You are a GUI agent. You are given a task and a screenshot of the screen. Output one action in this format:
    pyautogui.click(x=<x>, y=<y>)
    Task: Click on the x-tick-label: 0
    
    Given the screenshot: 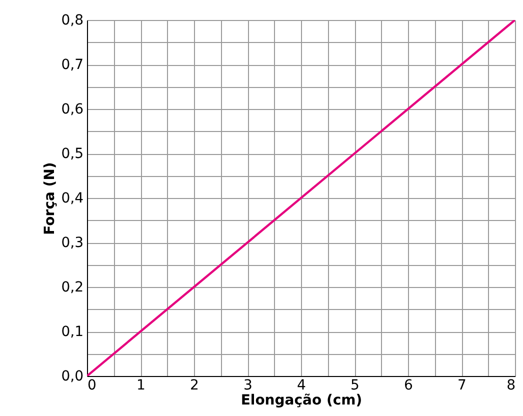 What is the action you would take?
    pyautogui.click(x=92, y=386)
    